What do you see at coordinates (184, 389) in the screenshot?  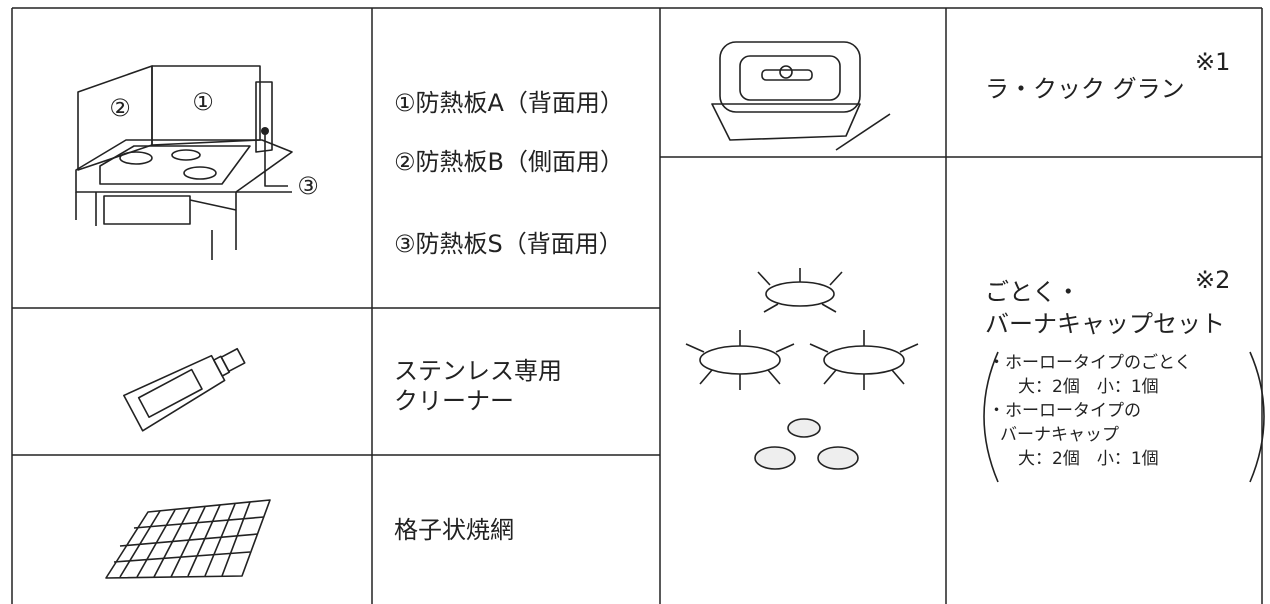 I see `cleaner-illustration` at bounding box center [184, 389].